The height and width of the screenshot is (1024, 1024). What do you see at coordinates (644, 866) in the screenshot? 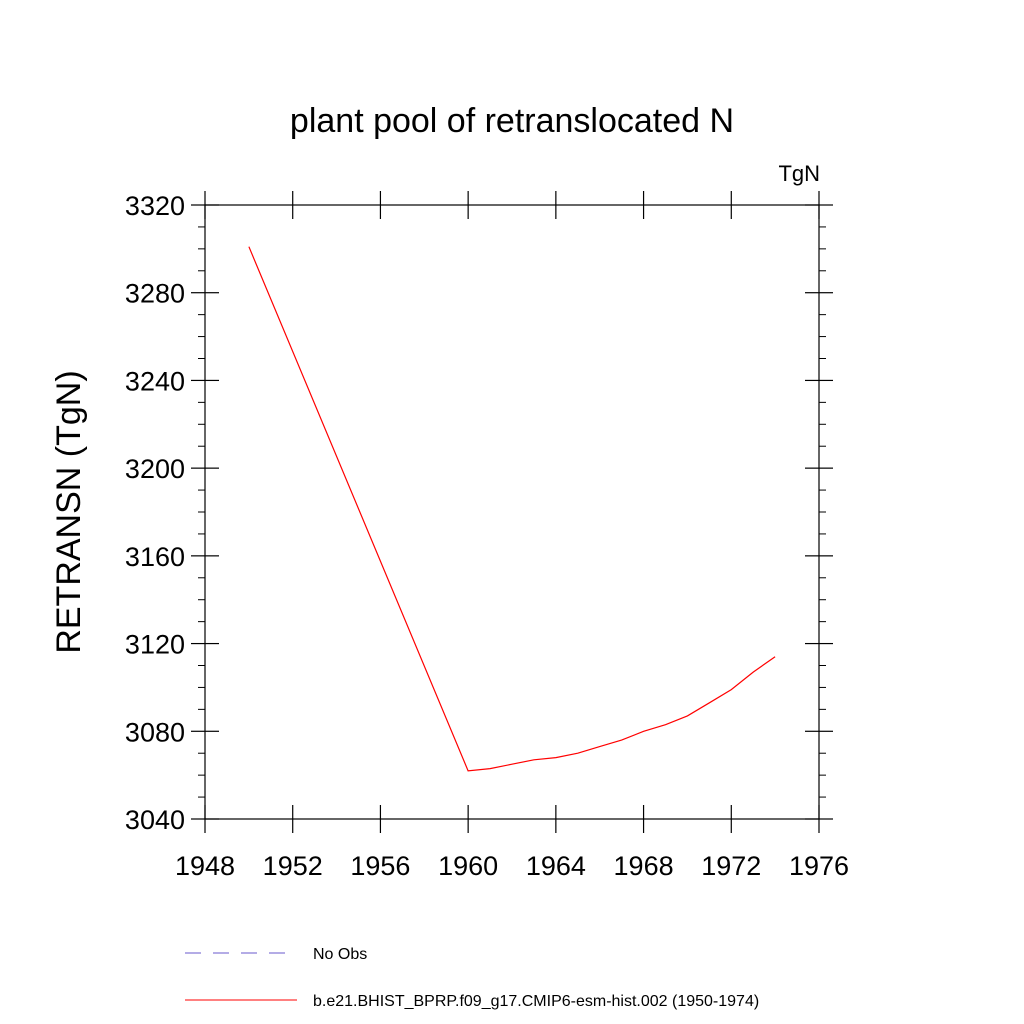
I see `x-tick-label: 1968` at bounding box center [644, 866].